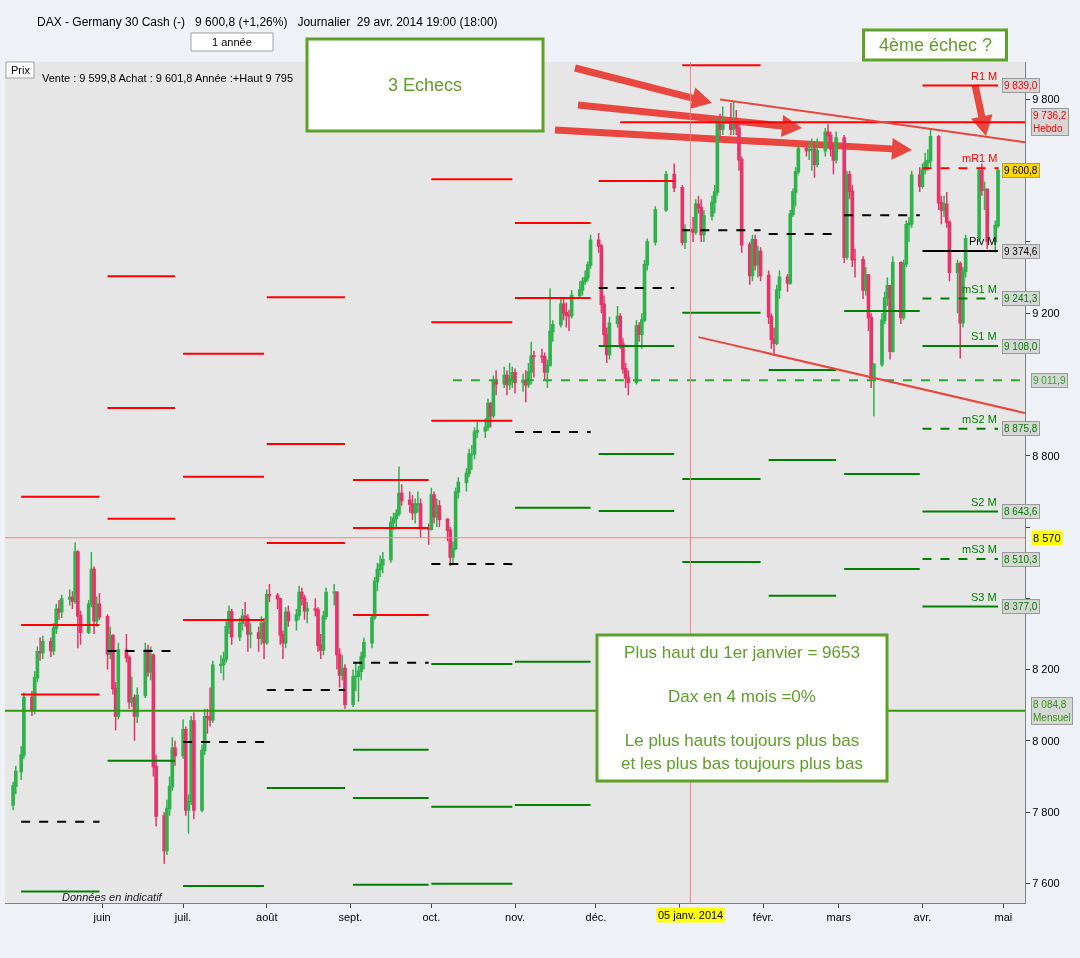 Image resolution: width=1080 pixels, height=958 pixels. What do you see at coordinates (1021, 606) in the screenshot?
I see `data-label: 8 377,0` at bounding box center [1021, 606].